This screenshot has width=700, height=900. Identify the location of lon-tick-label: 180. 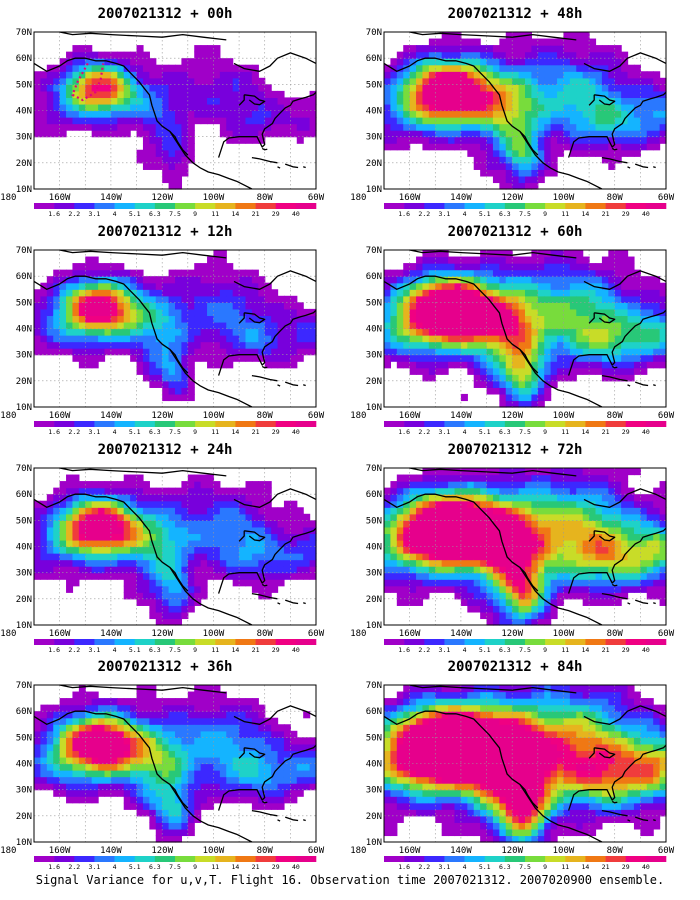
(8, 416).